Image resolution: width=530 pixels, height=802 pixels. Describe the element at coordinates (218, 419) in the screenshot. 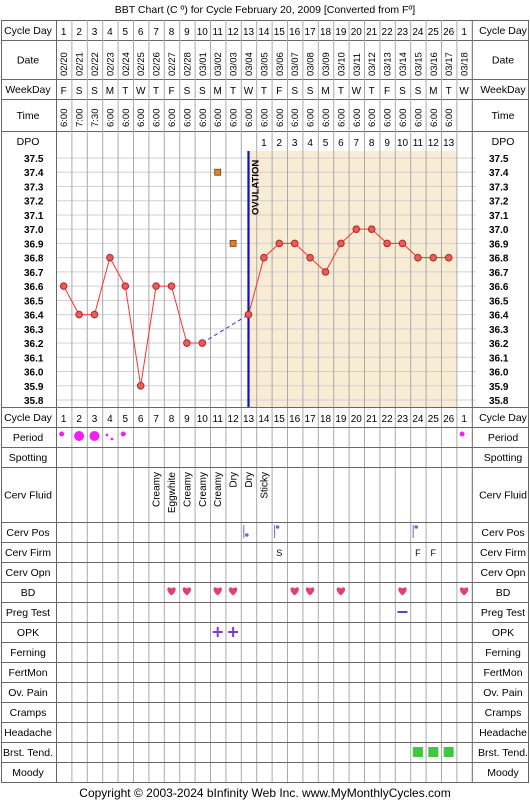

I see `cycle-day-number-bottom: 11` at that location.